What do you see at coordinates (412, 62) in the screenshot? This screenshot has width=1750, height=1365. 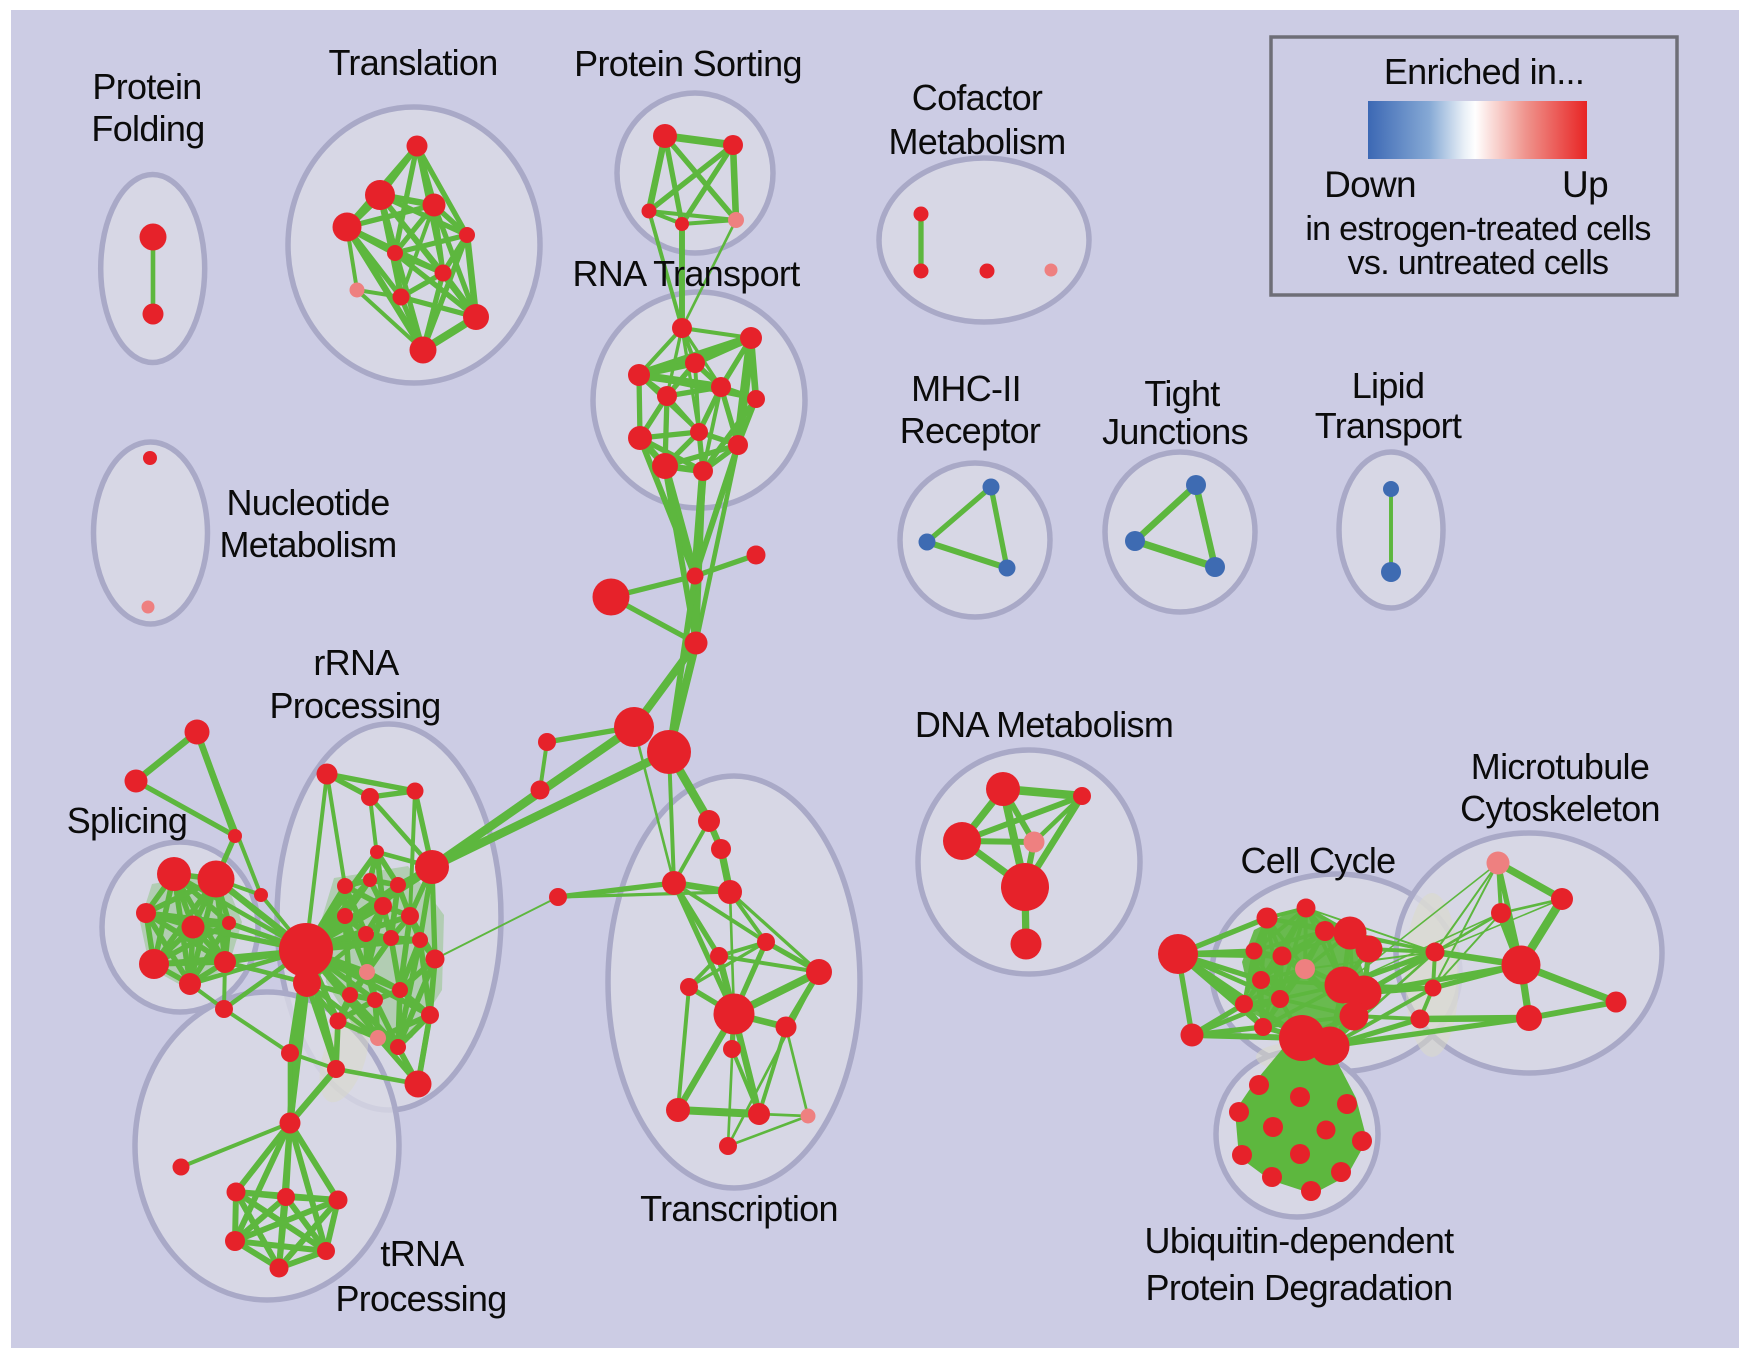 I see `svg-text: Translation` at bounding box center [412, 62].